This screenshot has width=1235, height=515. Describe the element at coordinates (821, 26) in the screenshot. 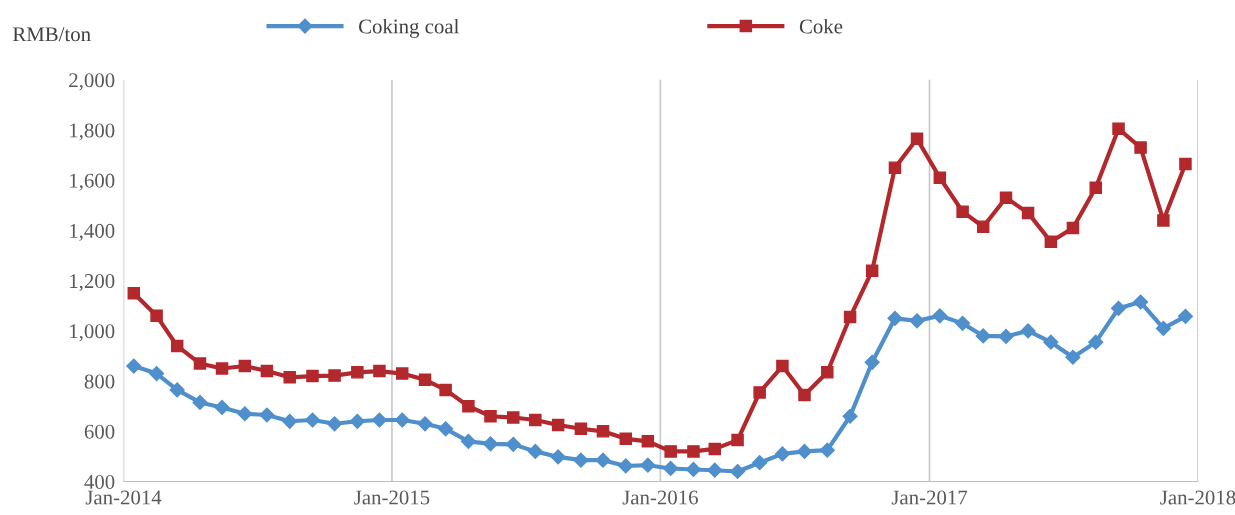

I see `legend-label: Coke` at that location.